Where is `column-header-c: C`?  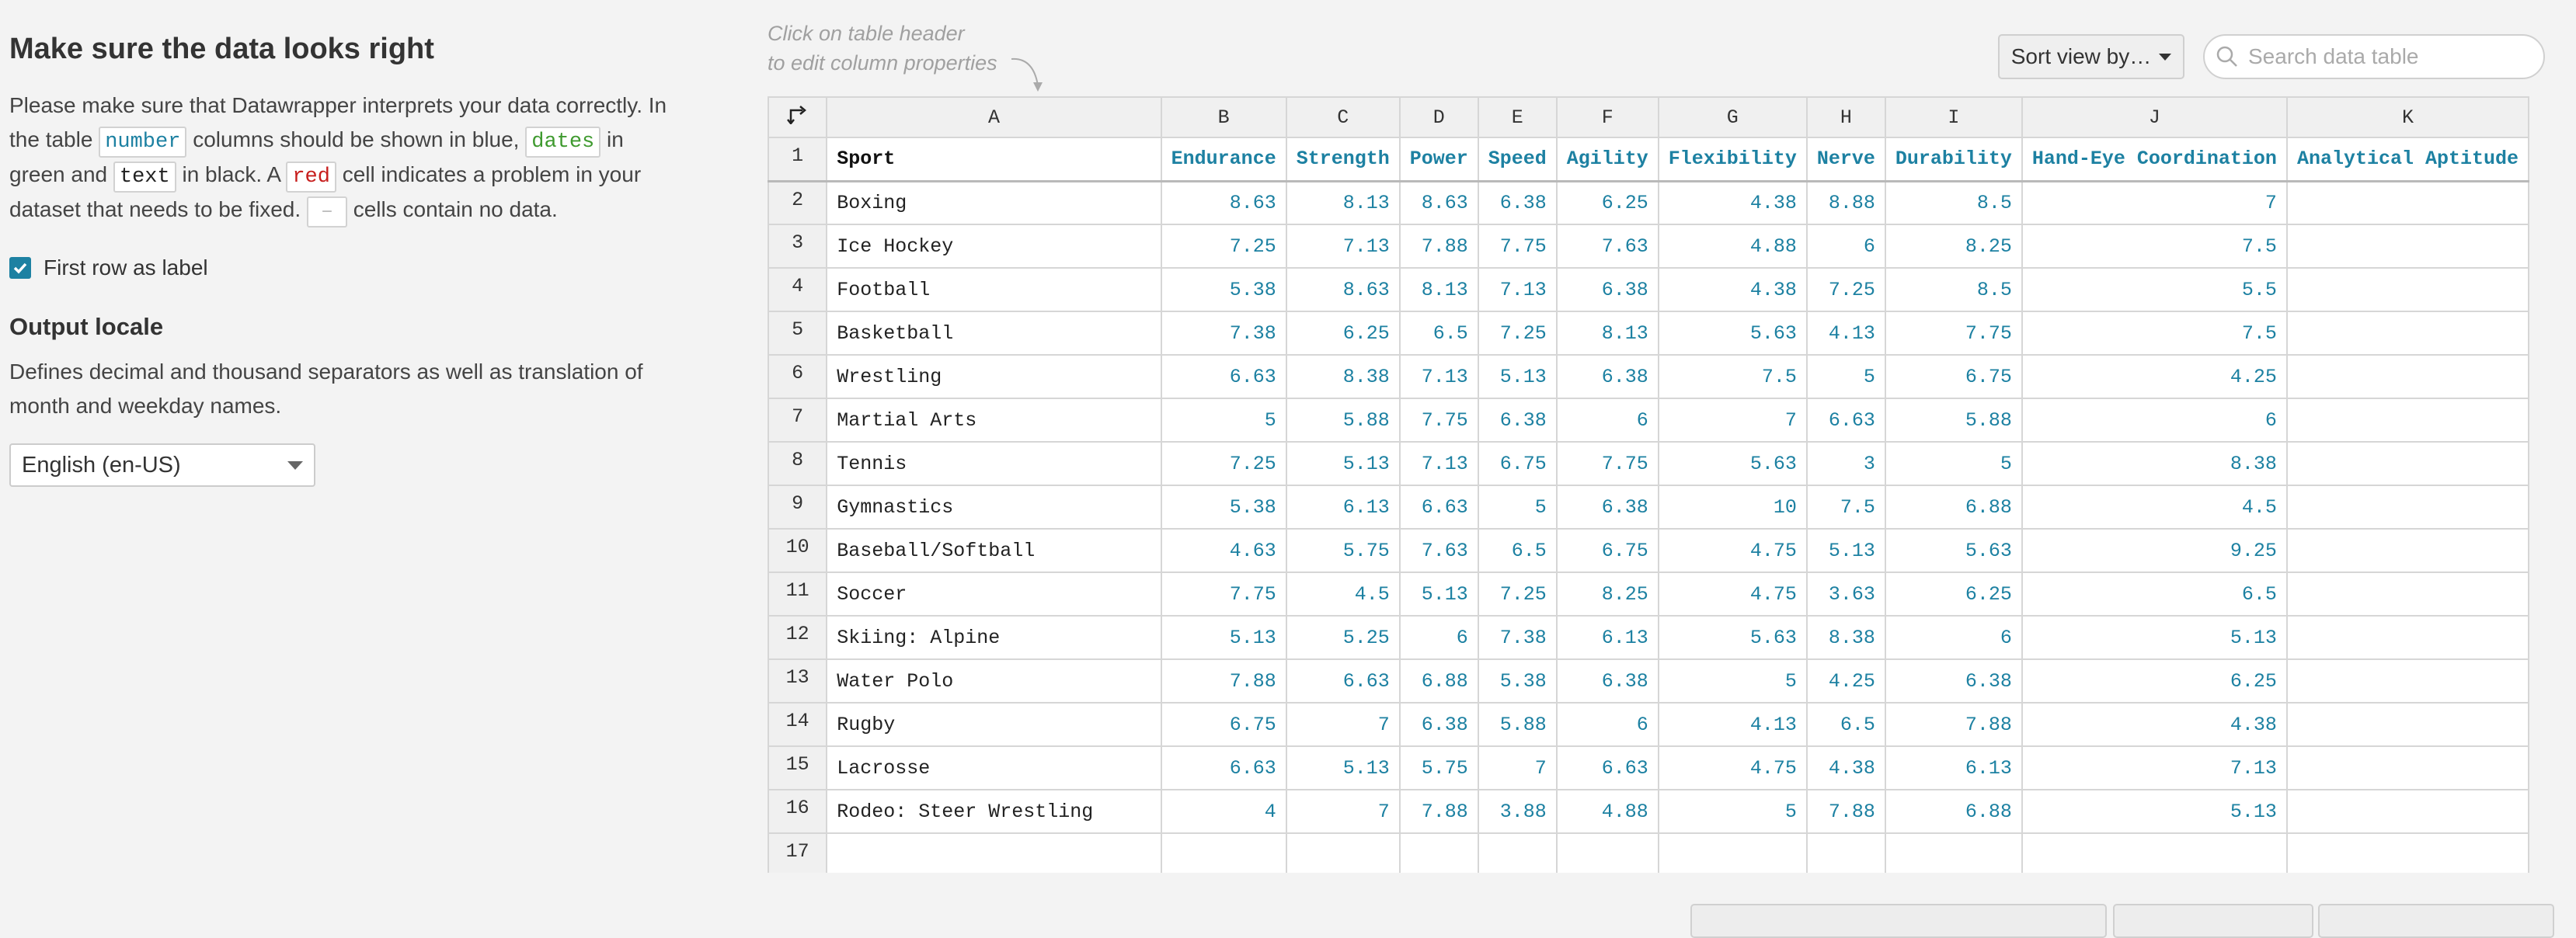
column-header-c: C is located at coordinates (1343, 117).